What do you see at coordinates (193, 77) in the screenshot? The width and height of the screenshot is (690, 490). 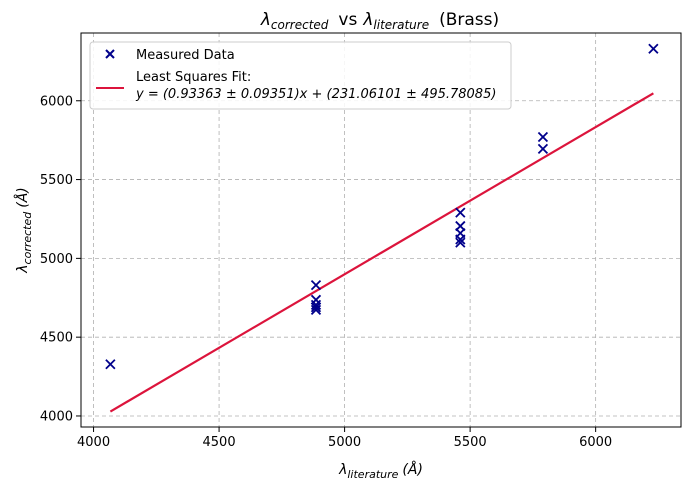 I see `legend-label-fit-line1: Least Squares Fit:` at bounding box center [193, 77].